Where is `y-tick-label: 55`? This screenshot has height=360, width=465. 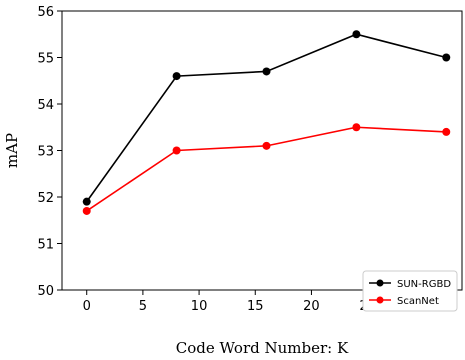 y-tick-label: 55 is located at coordinates (45, 59).